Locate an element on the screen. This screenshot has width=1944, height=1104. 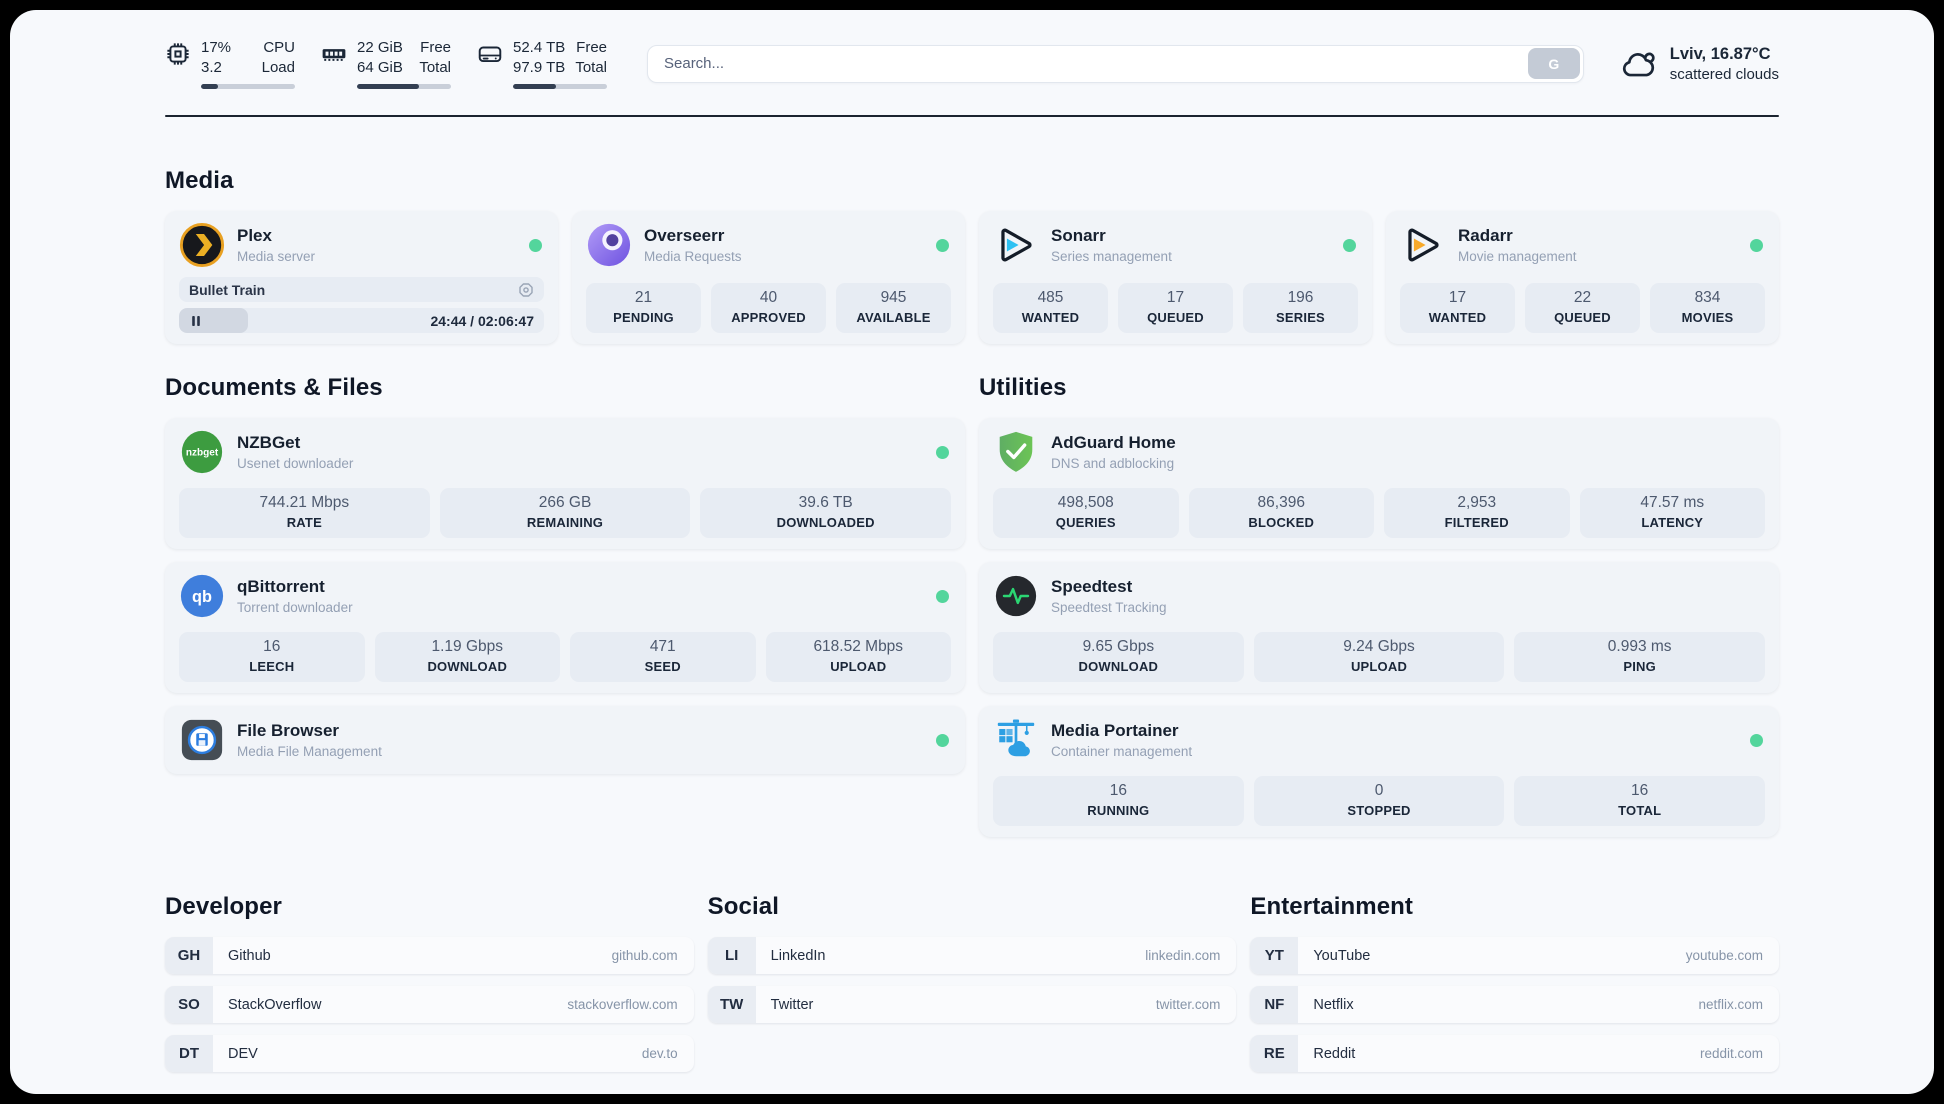
stat-label: FILTERED is located at coordinates (1476, 522).